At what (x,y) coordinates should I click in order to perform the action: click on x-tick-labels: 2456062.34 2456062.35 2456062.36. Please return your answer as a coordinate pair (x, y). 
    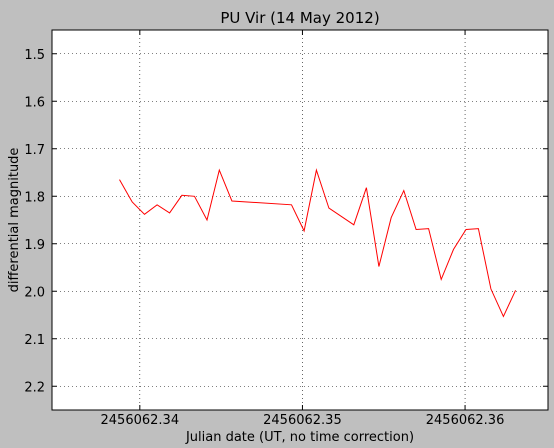
    Looking at the image, I should click on (303, 420).